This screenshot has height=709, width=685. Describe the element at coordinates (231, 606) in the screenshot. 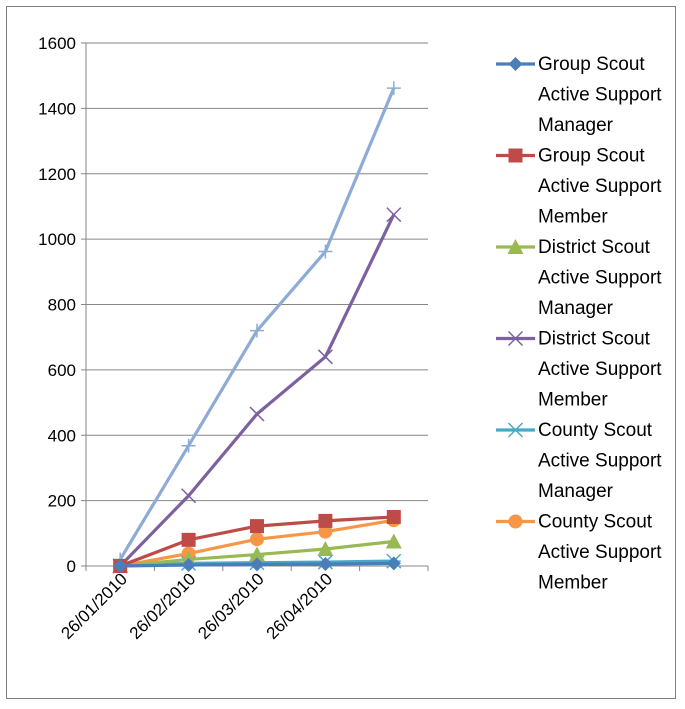

I see `x-tick-label: 26/03/2010` at that location.